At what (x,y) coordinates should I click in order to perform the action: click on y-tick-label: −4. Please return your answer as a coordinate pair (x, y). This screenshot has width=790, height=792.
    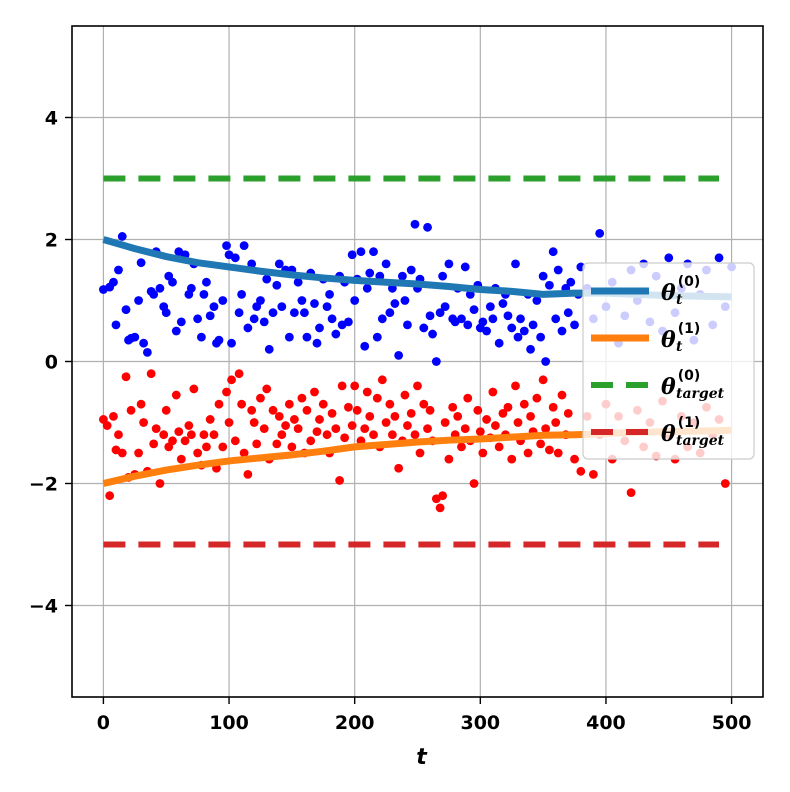
    Looking at the image, I should click on (43, 607).